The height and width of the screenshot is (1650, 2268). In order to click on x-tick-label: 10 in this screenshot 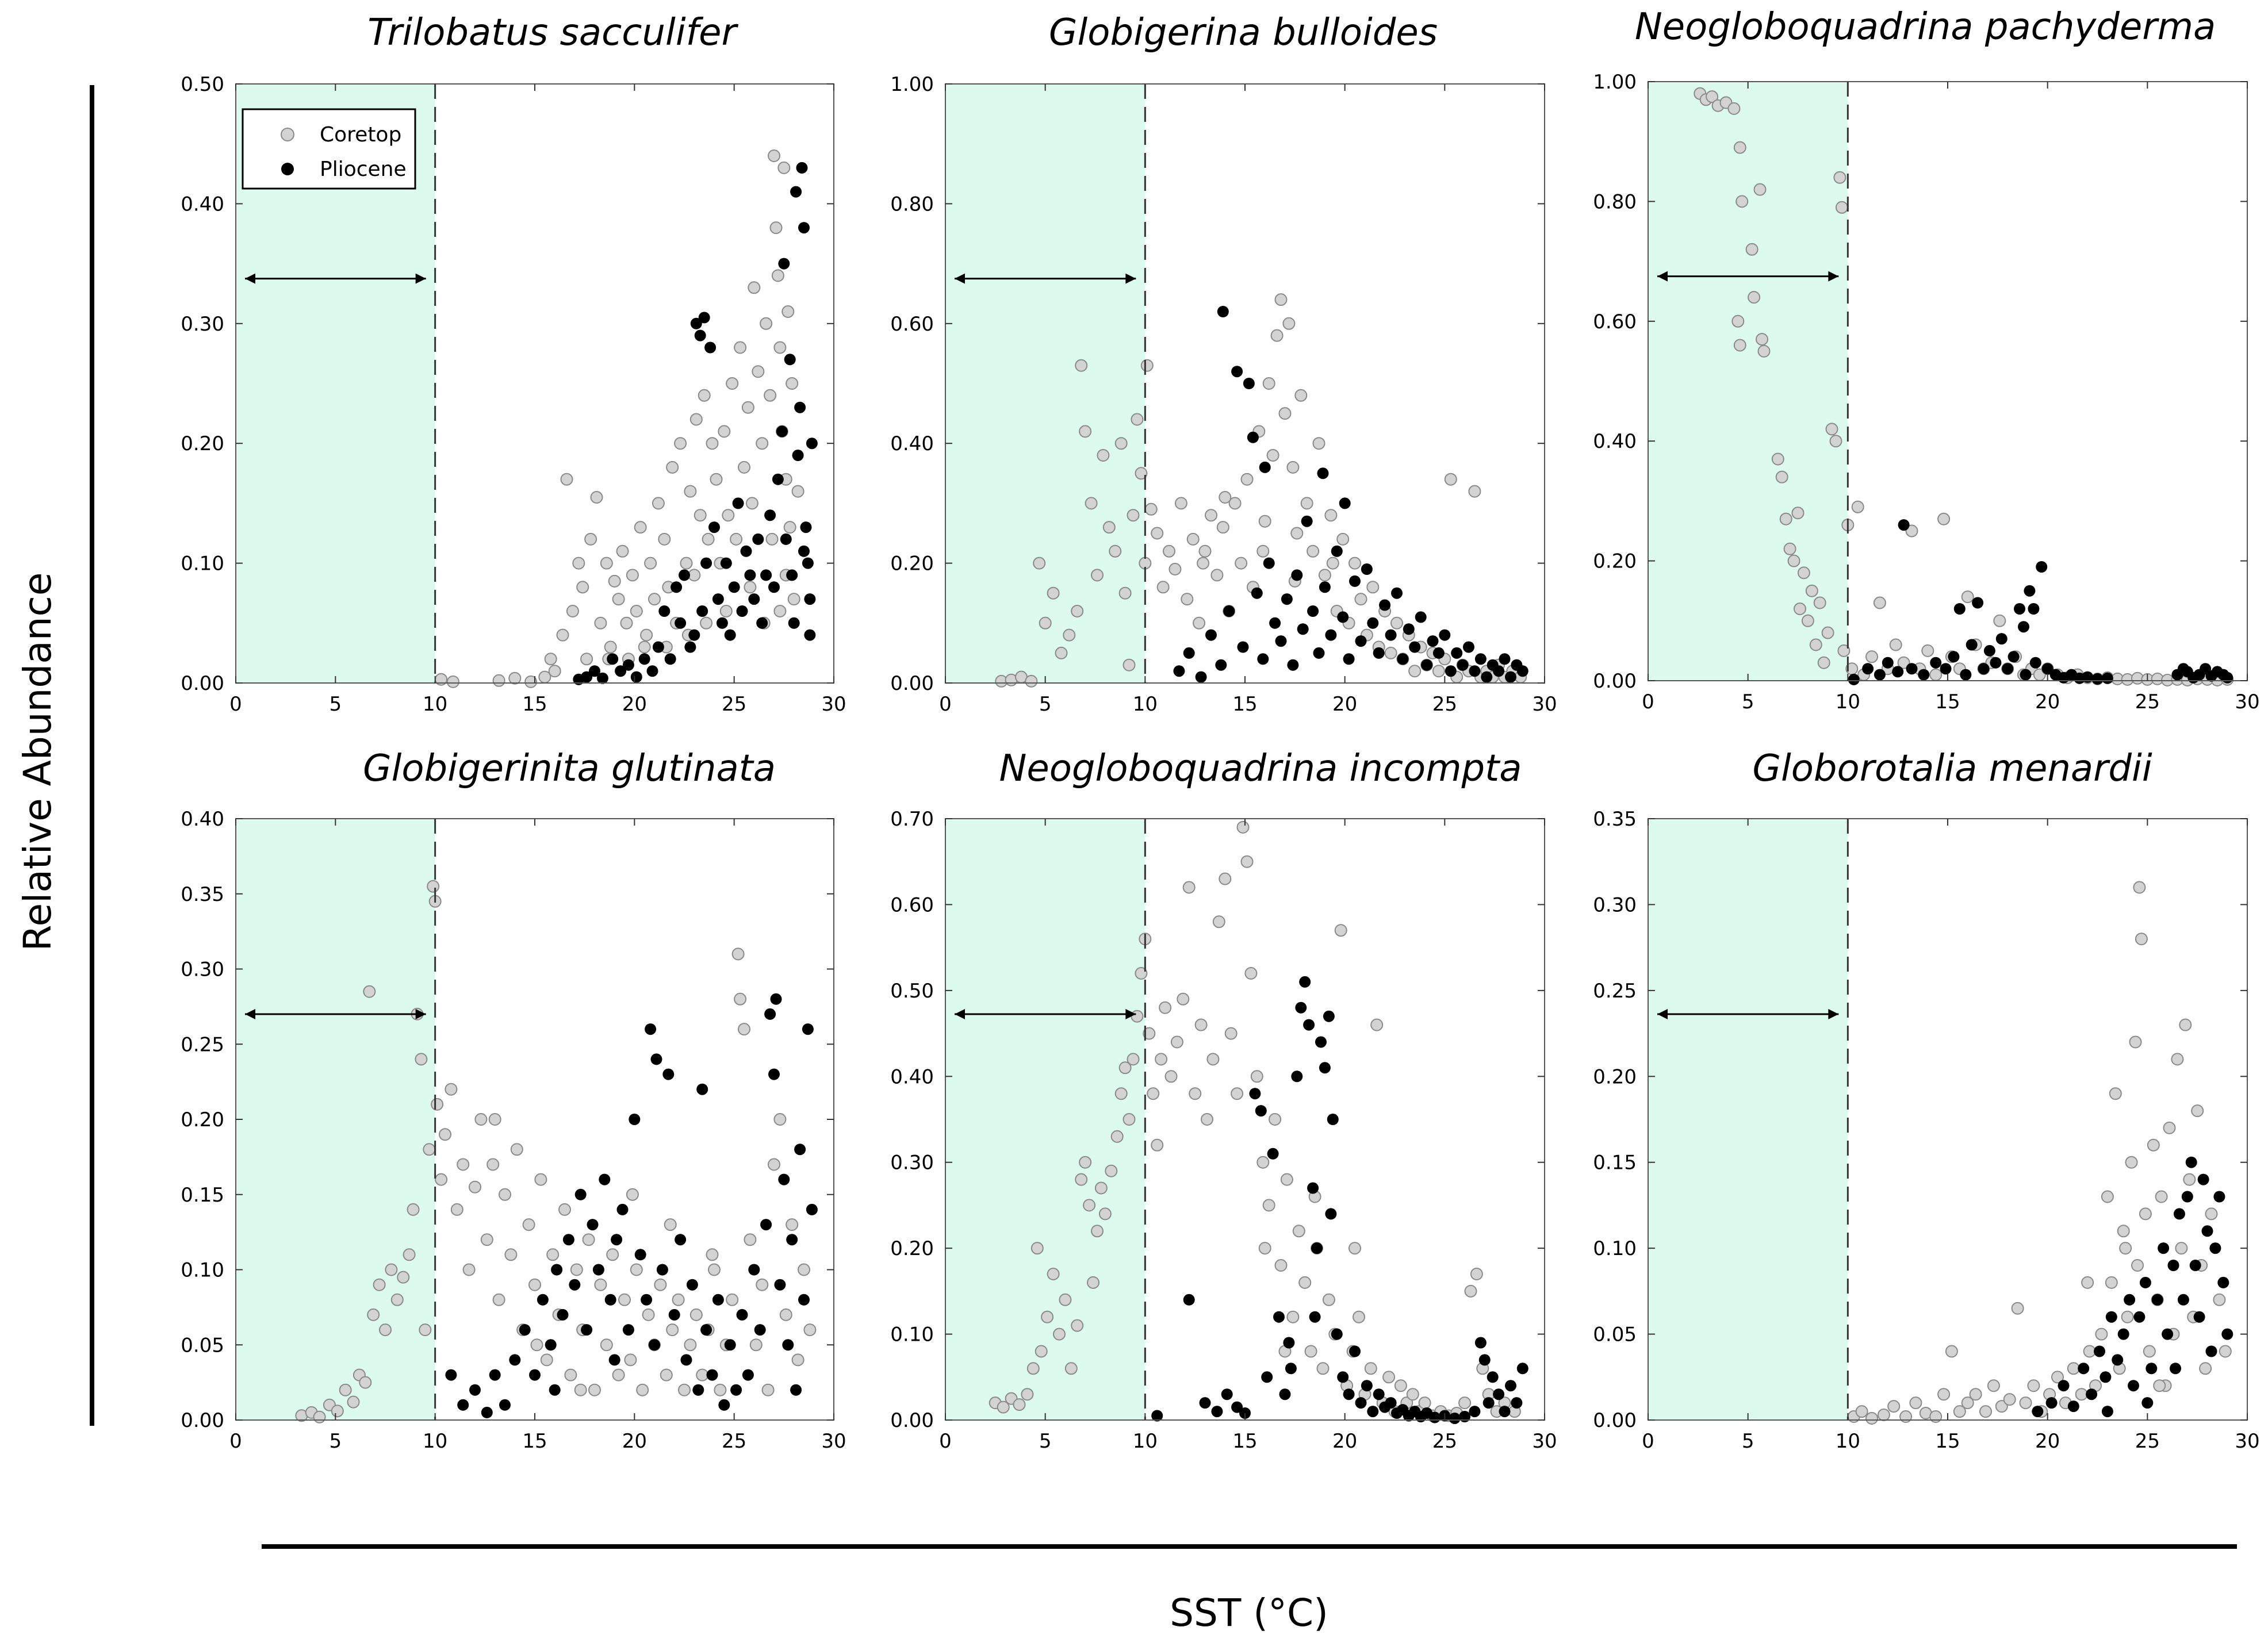, I will do `click(1848, 1442)`.